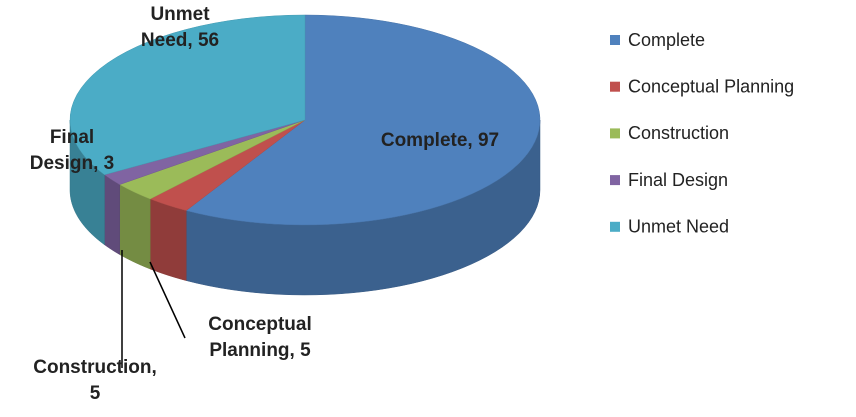  I want to click on legend-label: Conceptual Planning, so click(711, 86).